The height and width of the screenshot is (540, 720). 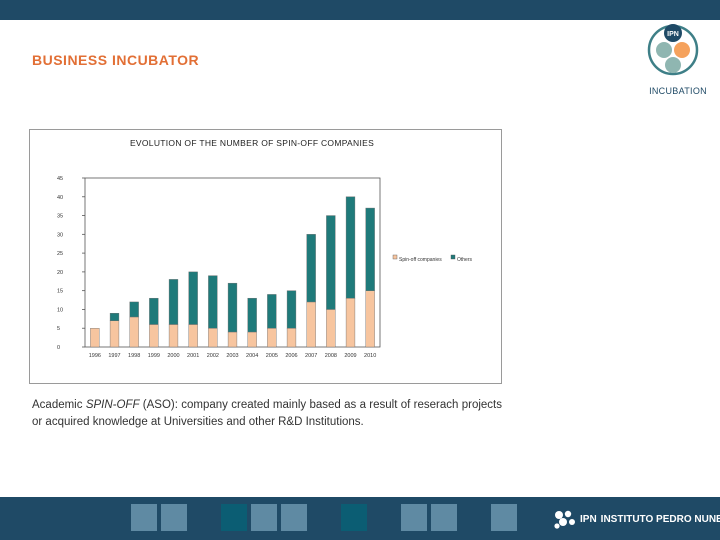 What do you see at coordinates (58, 329) in the screenshot?
I see `y-tick-label: 5` at bounding box center [58, 329].